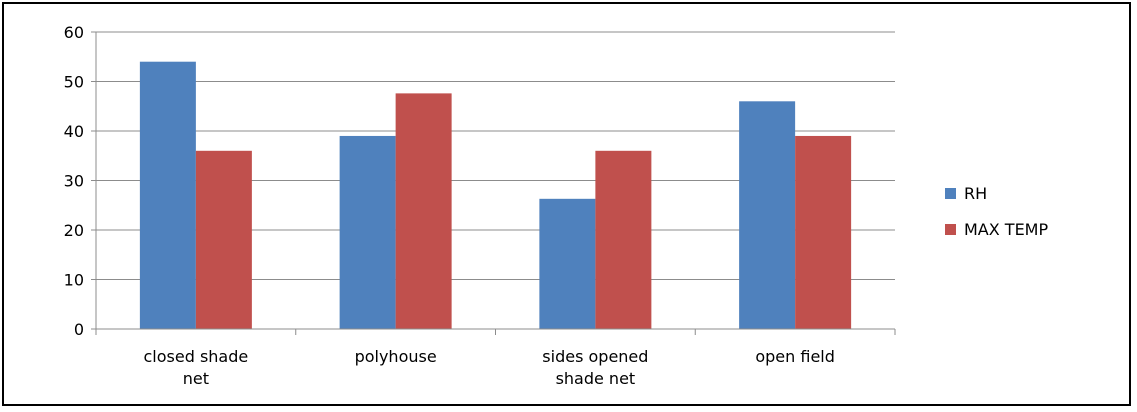 The height and width of the screenshot is (412, 1137). Describe the element at coordinates (975, 193) in the screenshot. I see `legend-label: RH` at that location.